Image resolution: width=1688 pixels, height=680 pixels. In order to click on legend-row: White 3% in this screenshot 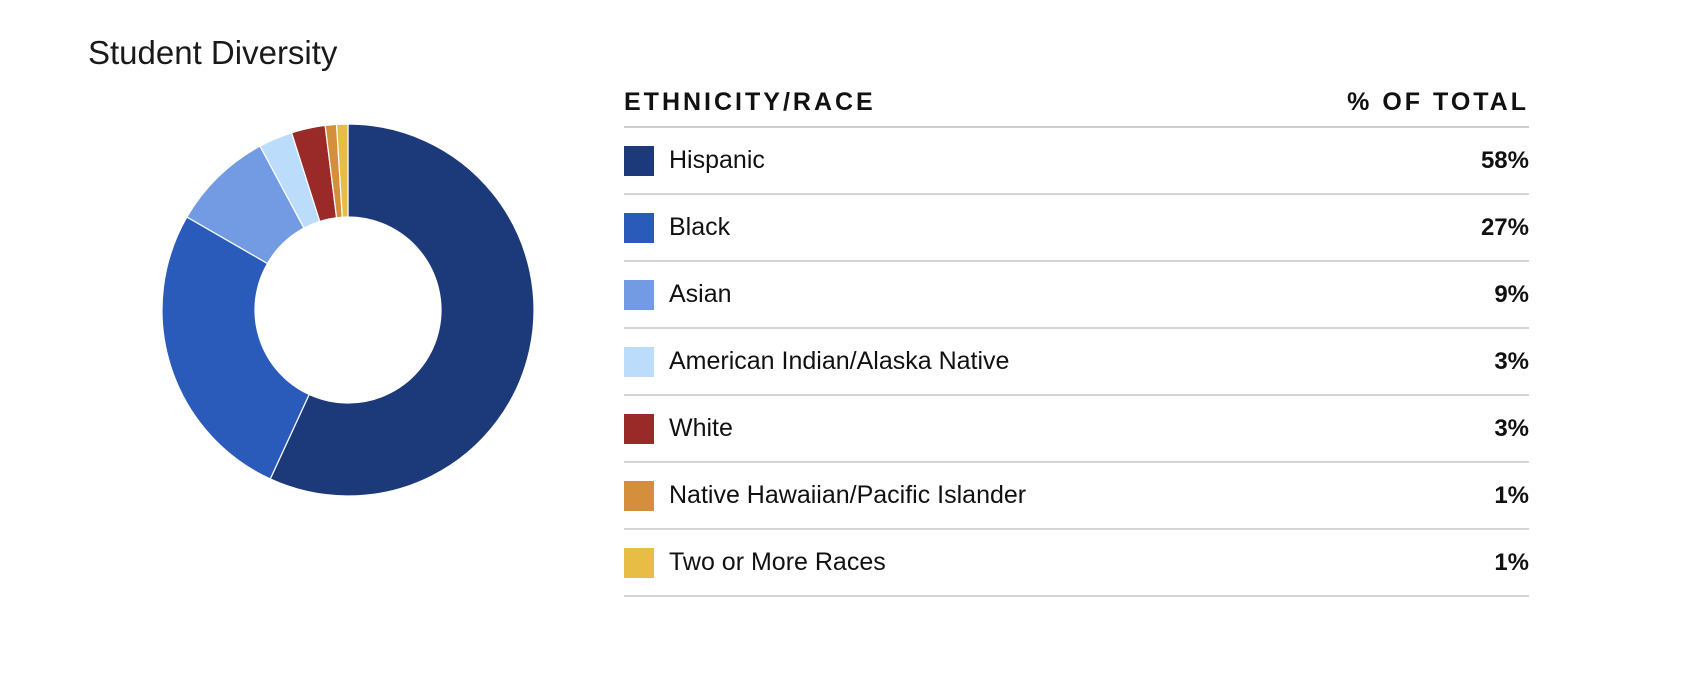, I will do `click(1076, 429)`.